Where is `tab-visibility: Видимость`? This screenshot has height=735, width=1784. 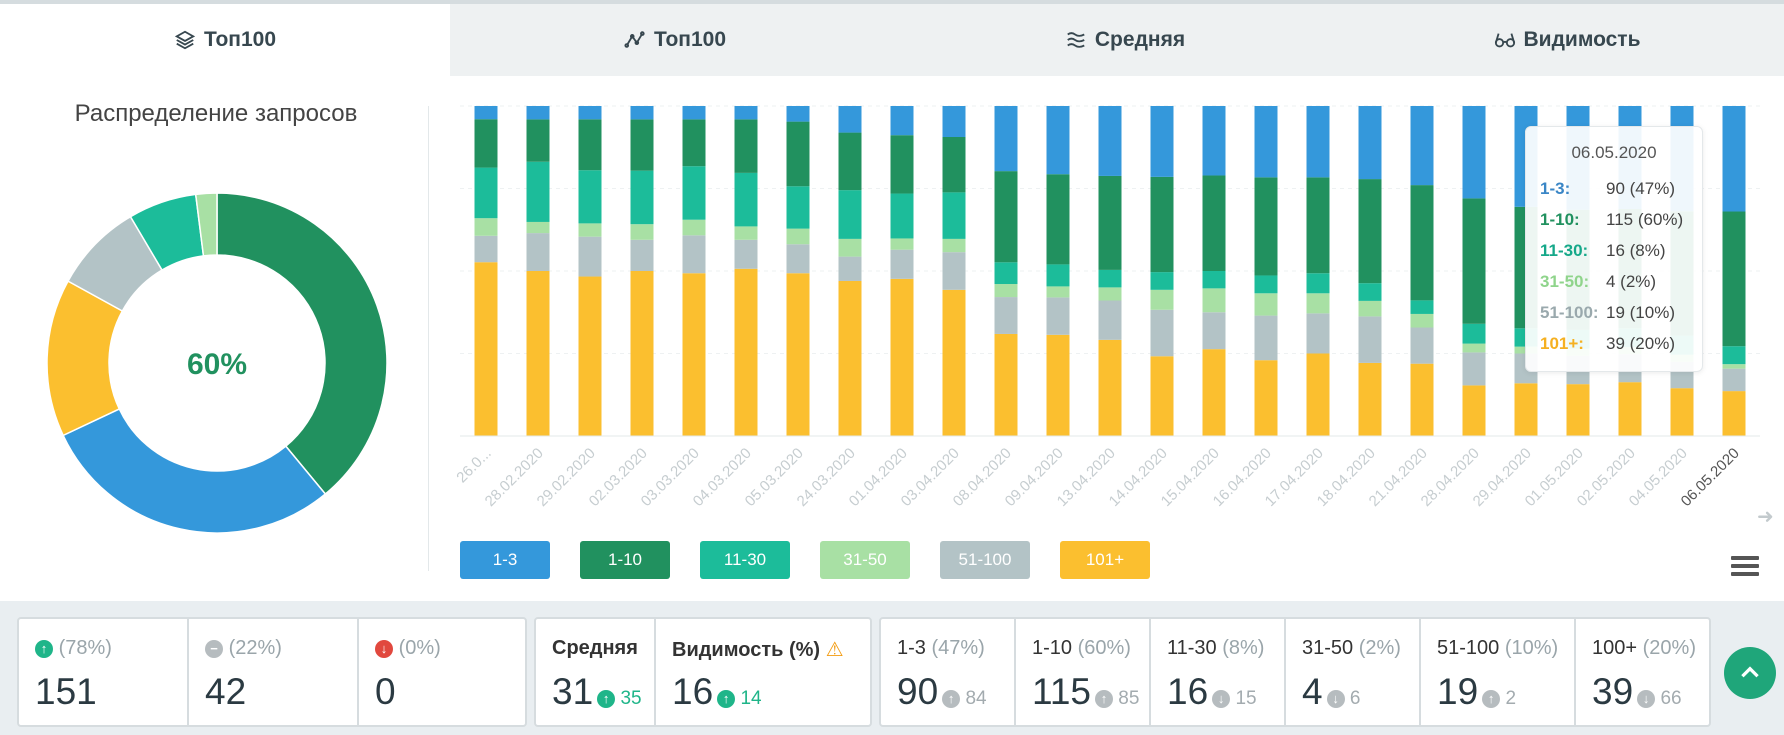
tab-visibility: Видимость is located at coordinates (1567, 40).